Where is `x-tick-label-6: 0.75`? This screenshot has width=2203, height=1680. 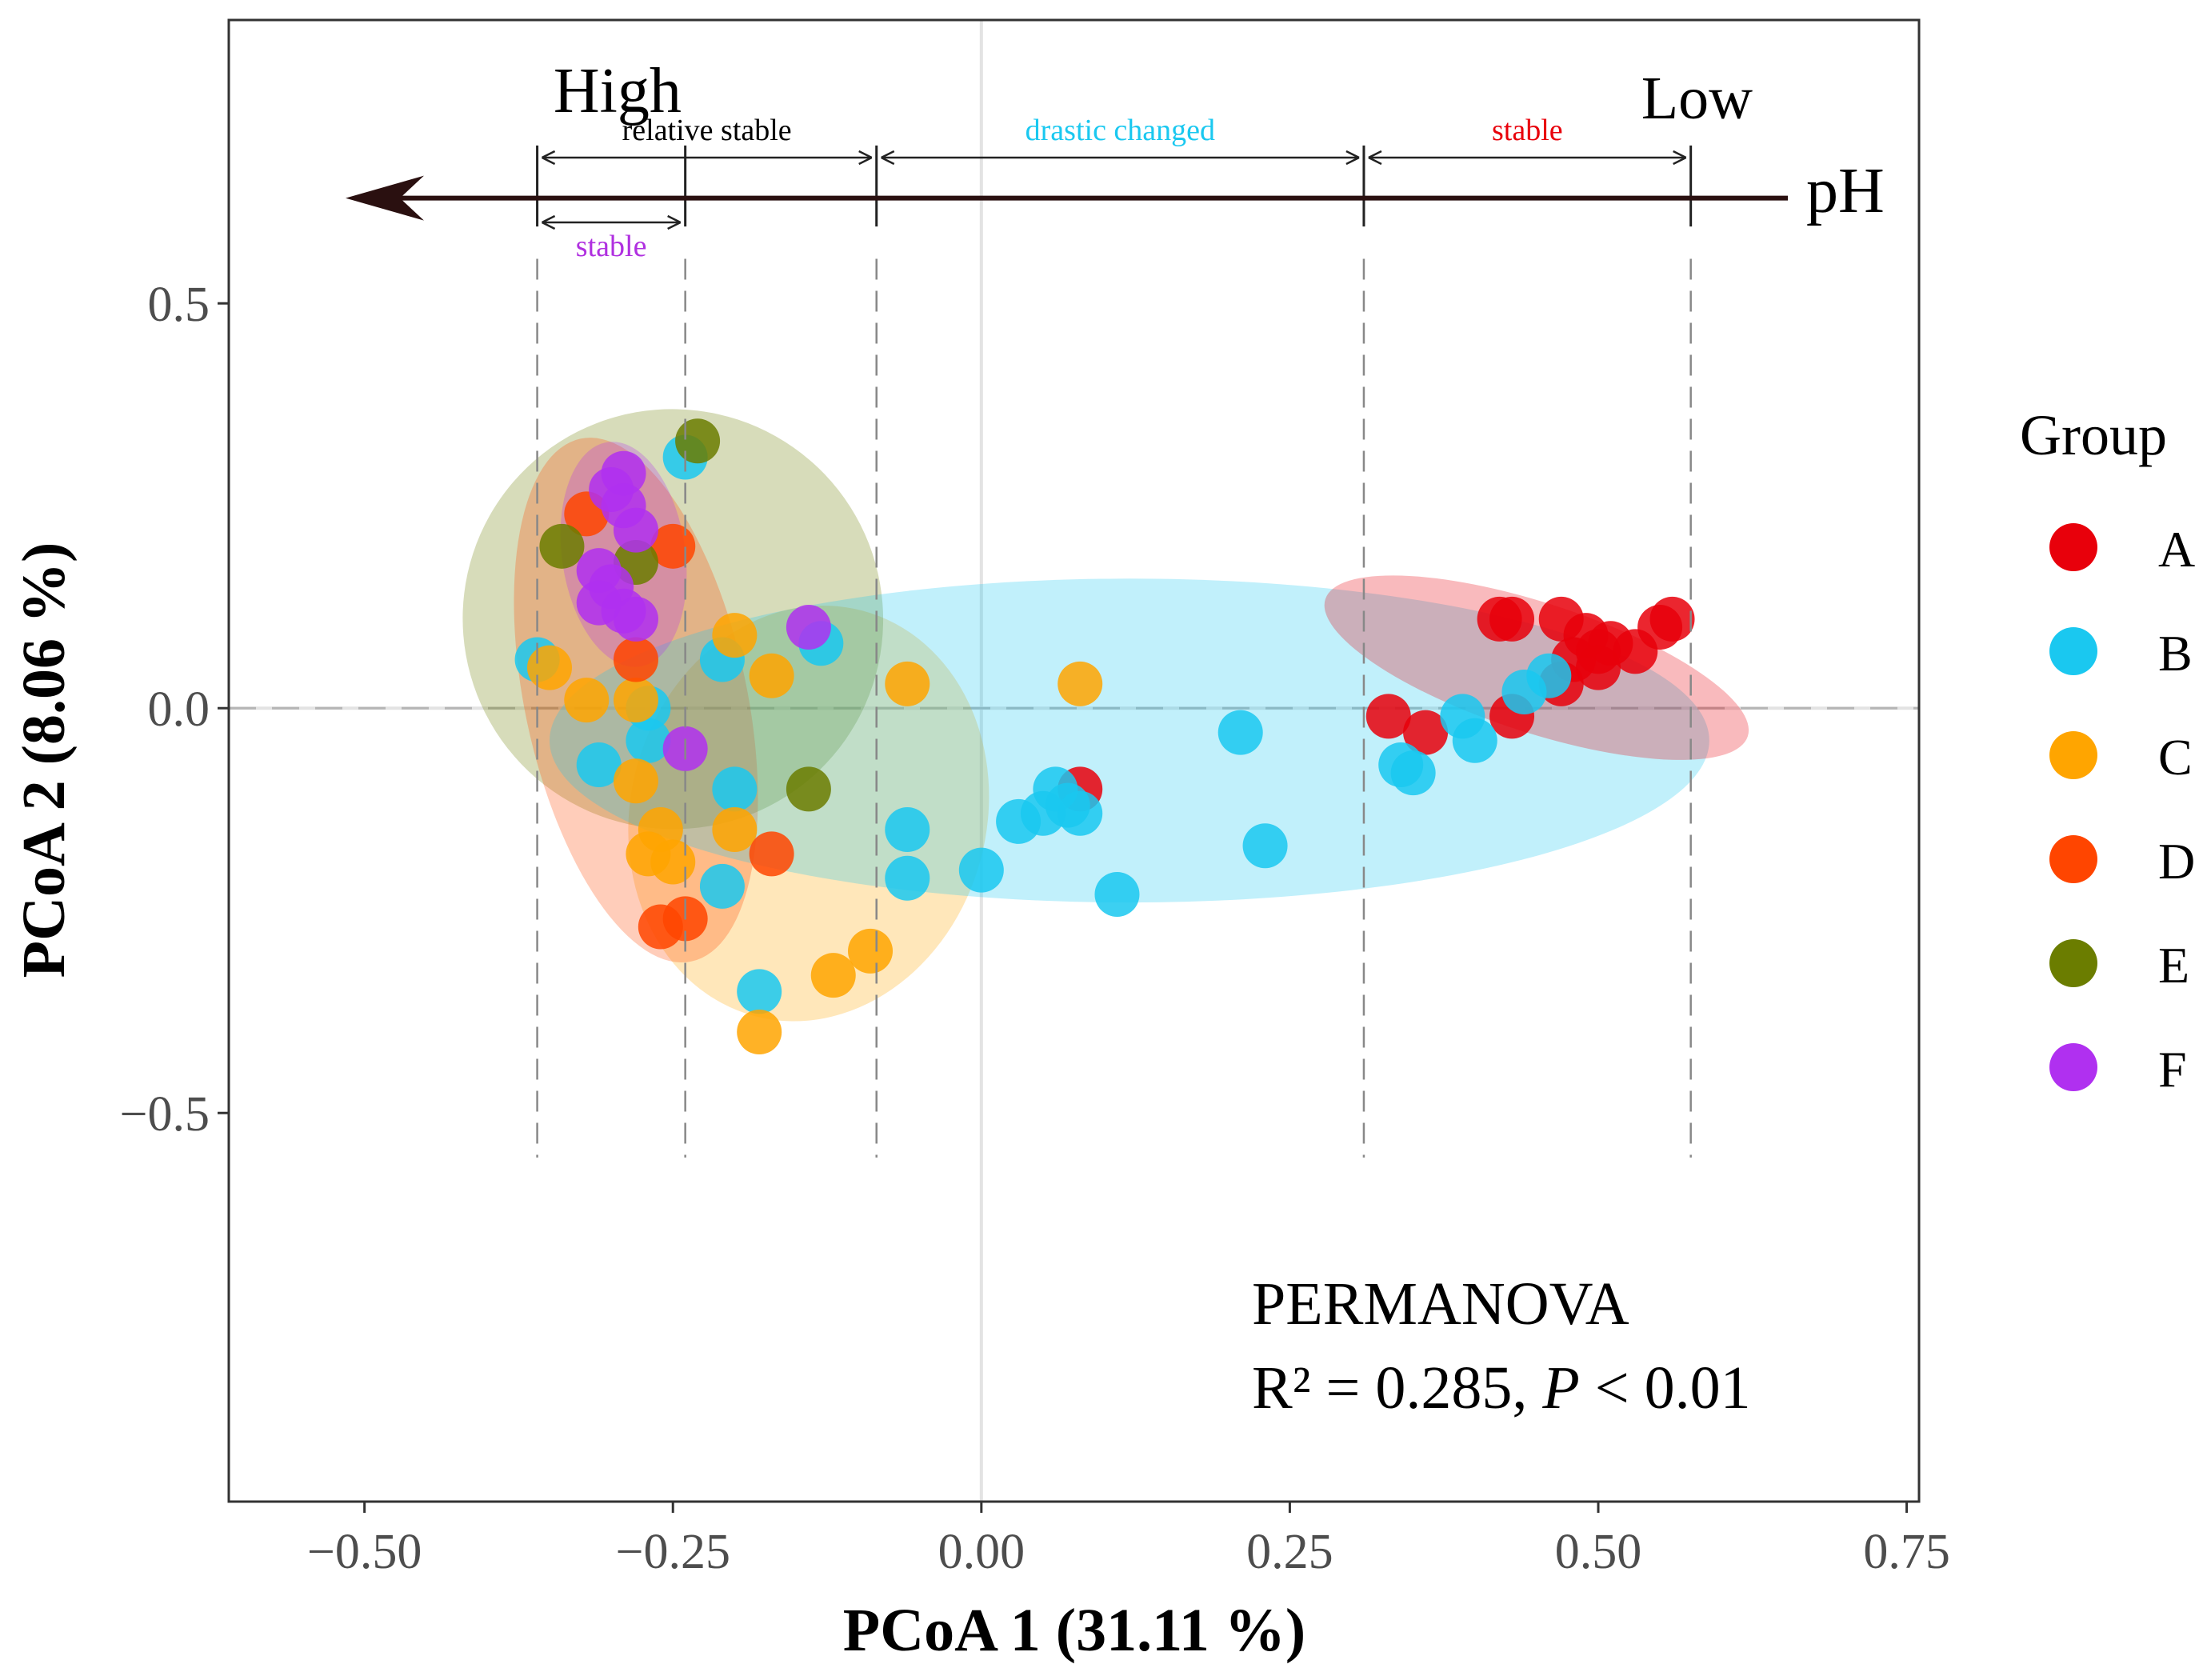
x-tick-label-6: 0.75 is located at coordinates (1906, 1552).